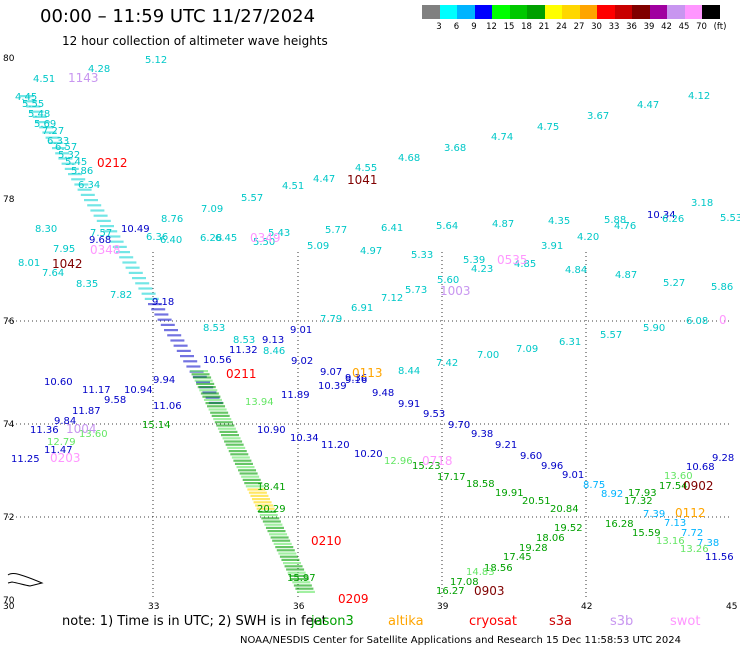  Describe the element at coordinates (409, 158) in the screenshot. I see `wave-height-value: 4.68` at that location.